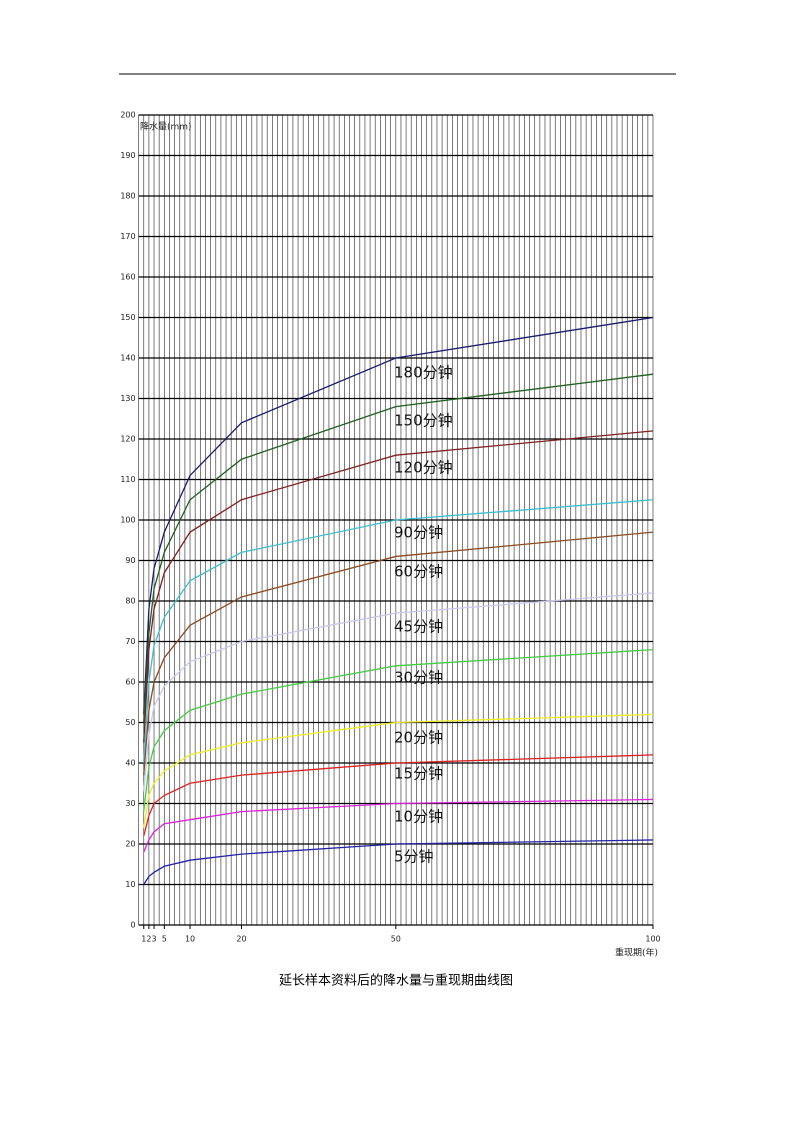  Describe the element at coordinates (418, 738) in the screenshot. I see `series-label: 20分钟` at that location.